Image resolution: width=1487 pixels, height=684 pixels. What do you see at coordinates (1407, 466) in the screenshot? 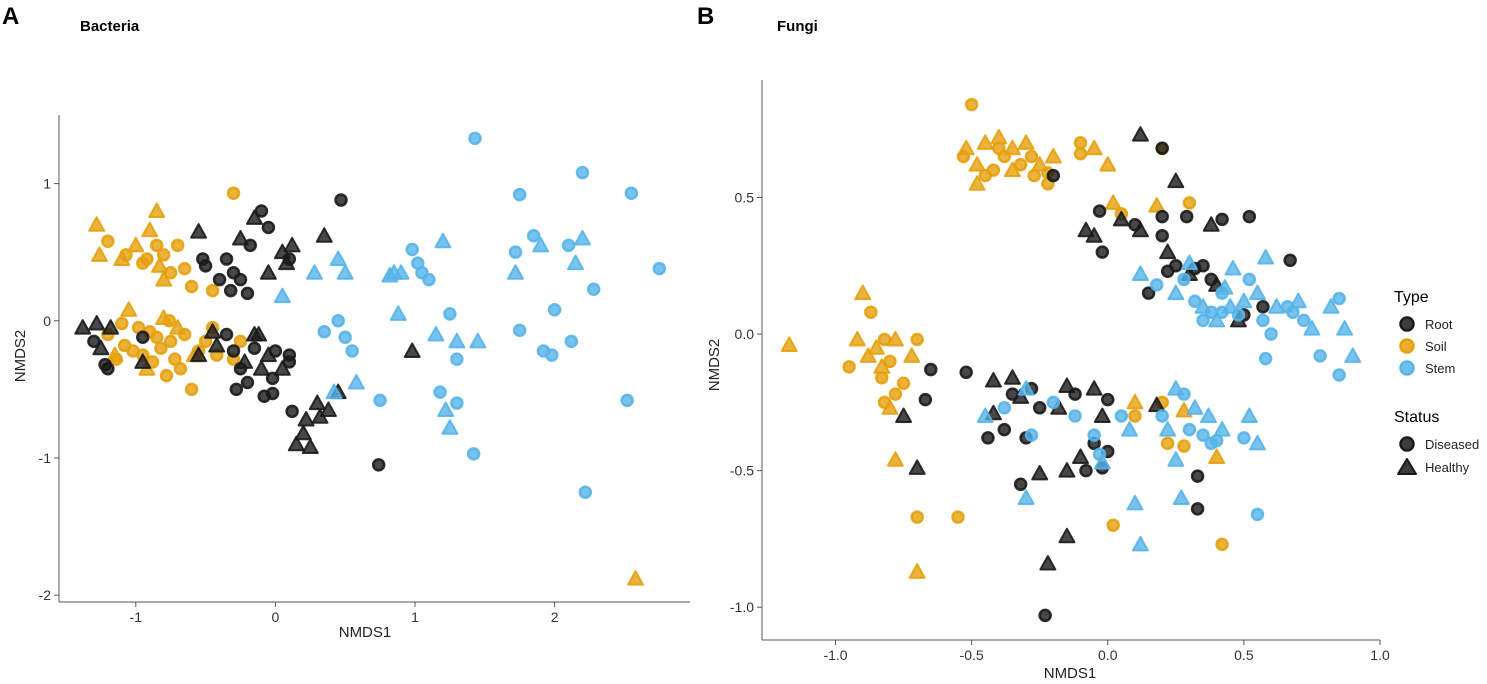
I see `legend-healthy-marker` at bounding box center [1407, 466].